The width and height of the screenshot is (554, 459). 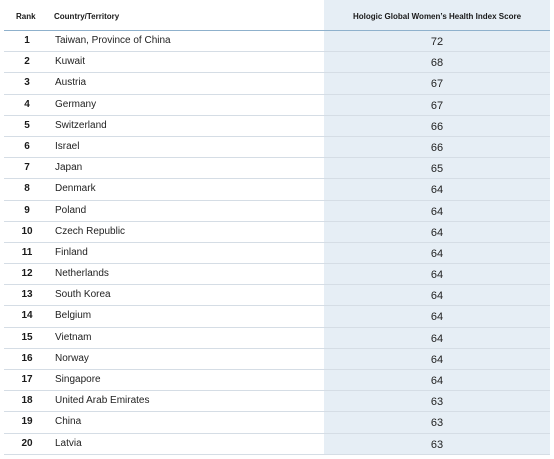 What do you see at coordinates (277, 42) in the screenshot?
I see `table-row: 1 Taiwan, Province of China 72` at bounding box center [277, 42].